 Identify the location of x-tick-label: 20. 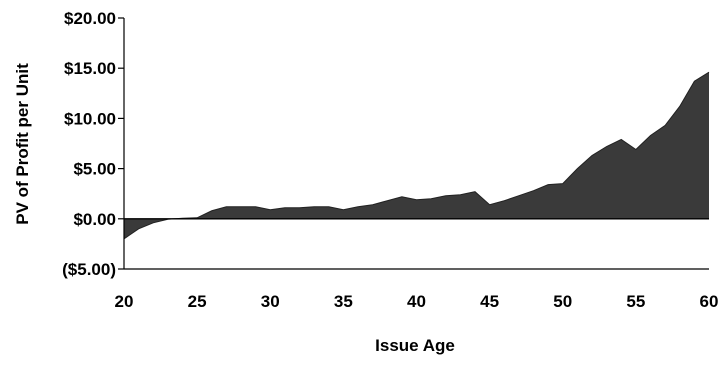
(124, 301).